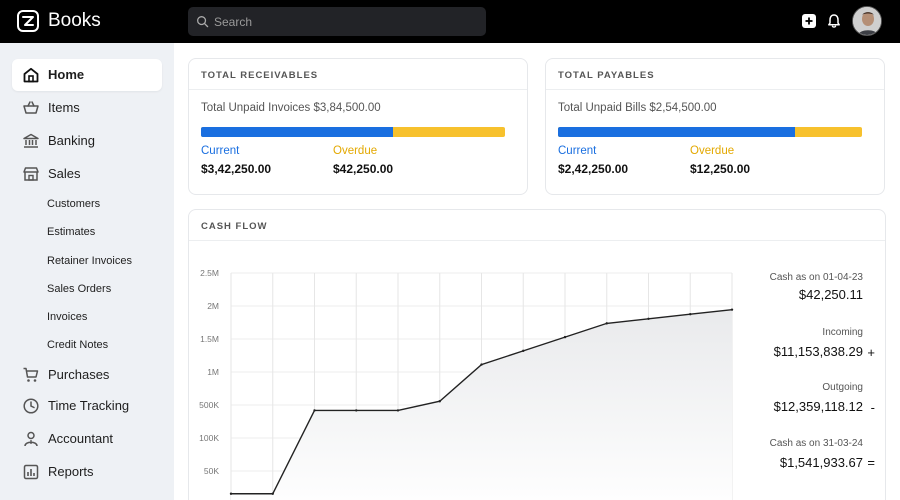 This screenshot has width=900, height=500. I want to click on cash-start-label: Cash as on 01-04-23, so click(816, 277).